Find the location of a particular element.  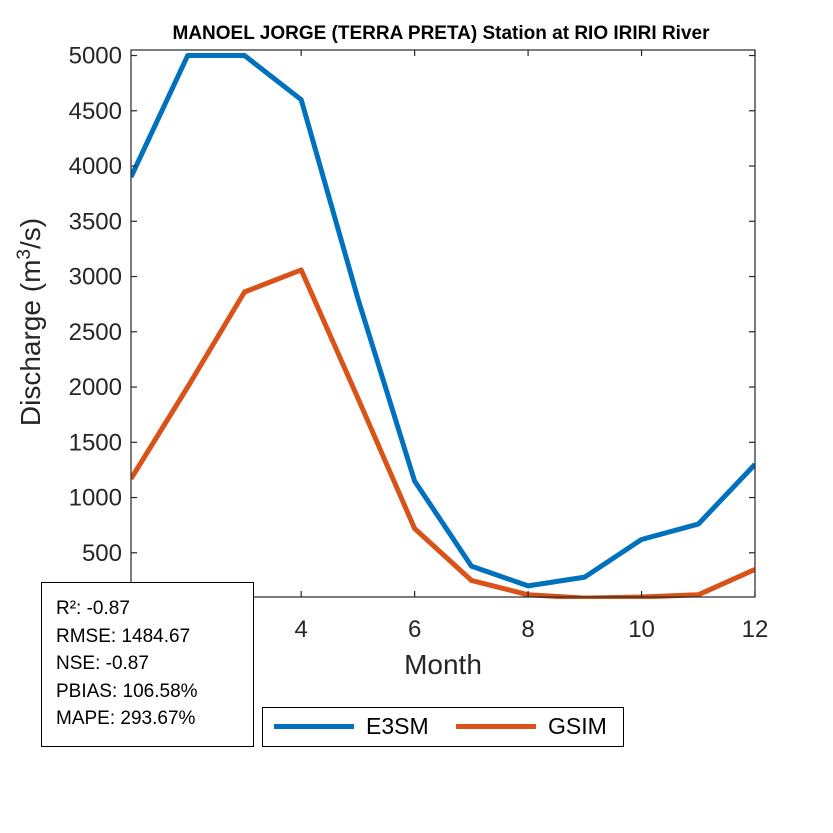

legend-item-gsim: GSIM is located at coordinates (531, 726).